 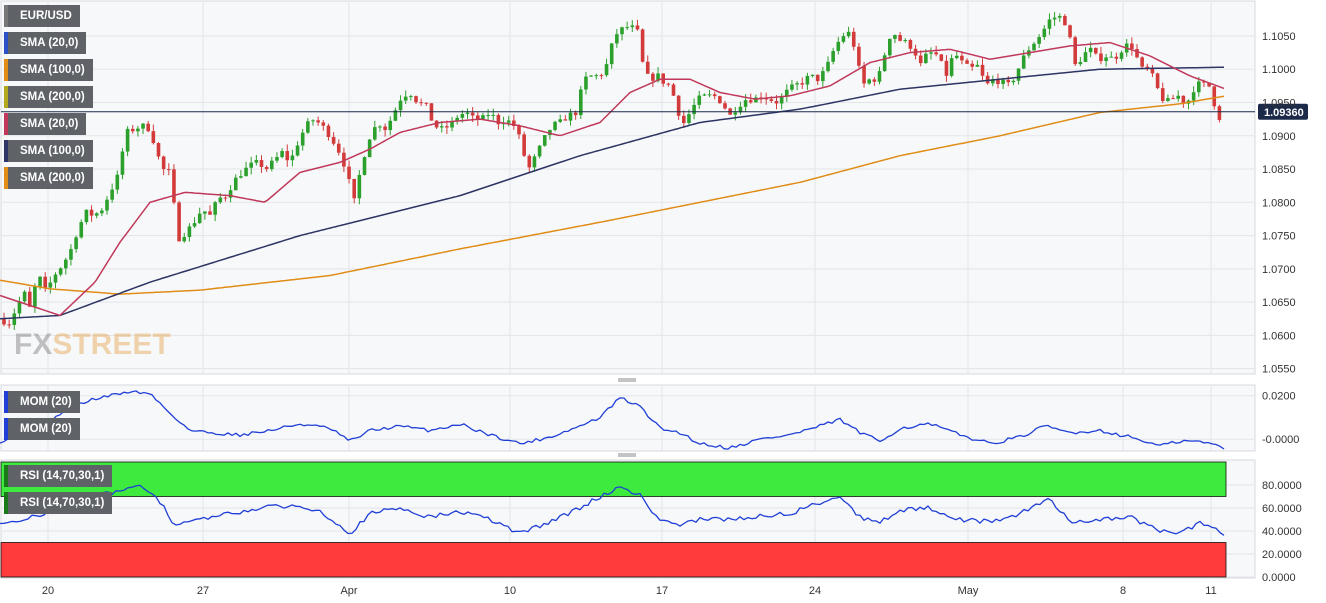 What do you see at coordinates (42, 429) in the screenshot?
I see `legend-mom-b: MOM (20)` at bounding box center [42, 429].